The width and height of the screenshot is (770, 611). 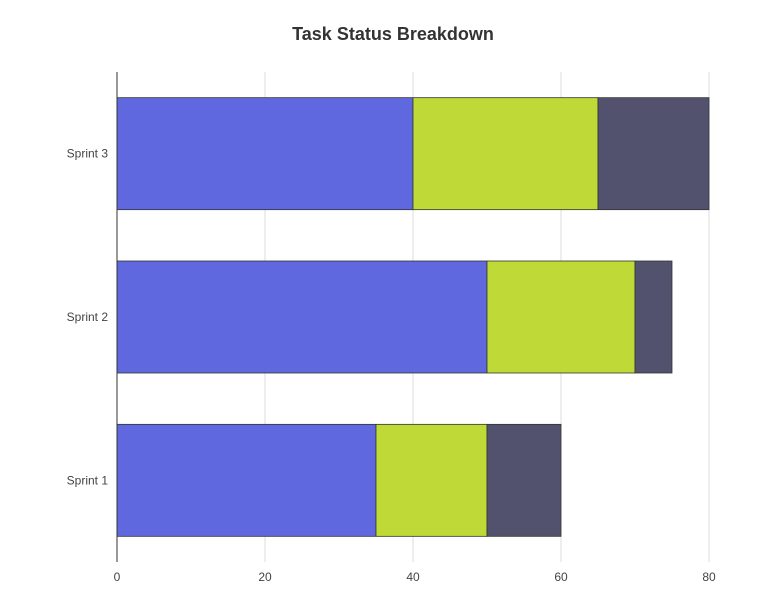 What do you see at coordinates (709, 577) in the screenshot?
I see `x-tick-label-4: 80` at bounding box center [709, 577].